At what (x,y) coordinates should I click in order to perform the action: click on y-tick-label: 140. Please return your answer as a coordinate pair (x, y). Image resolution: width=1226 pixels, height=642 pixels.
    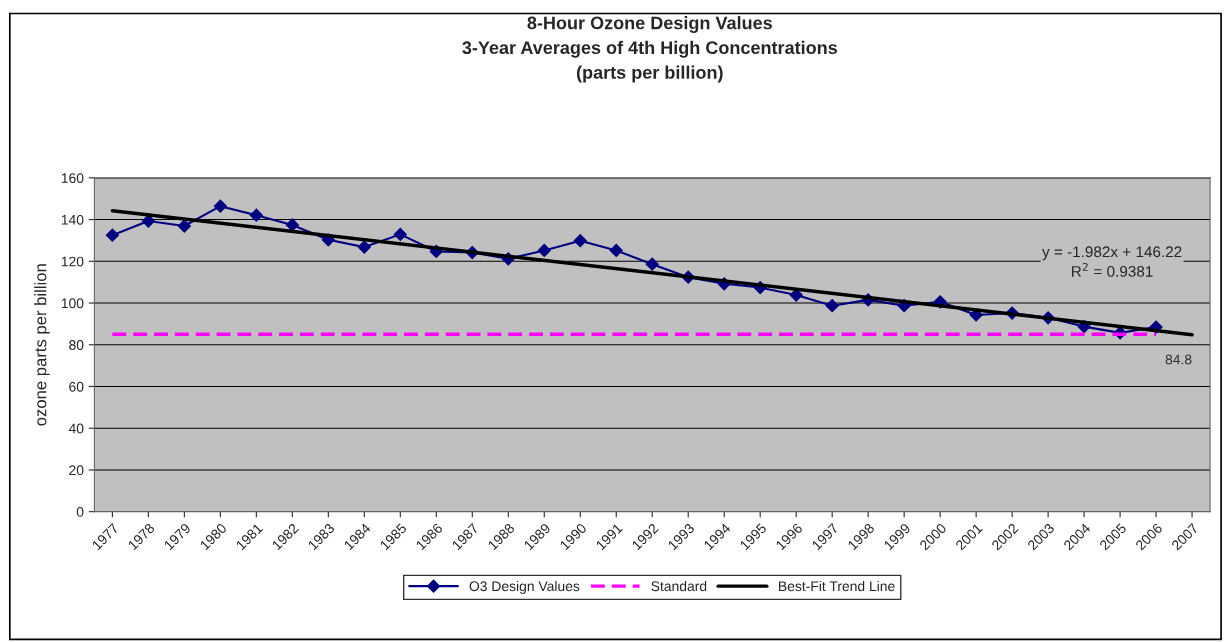
    Looking at the image, I should click on (72, 219).